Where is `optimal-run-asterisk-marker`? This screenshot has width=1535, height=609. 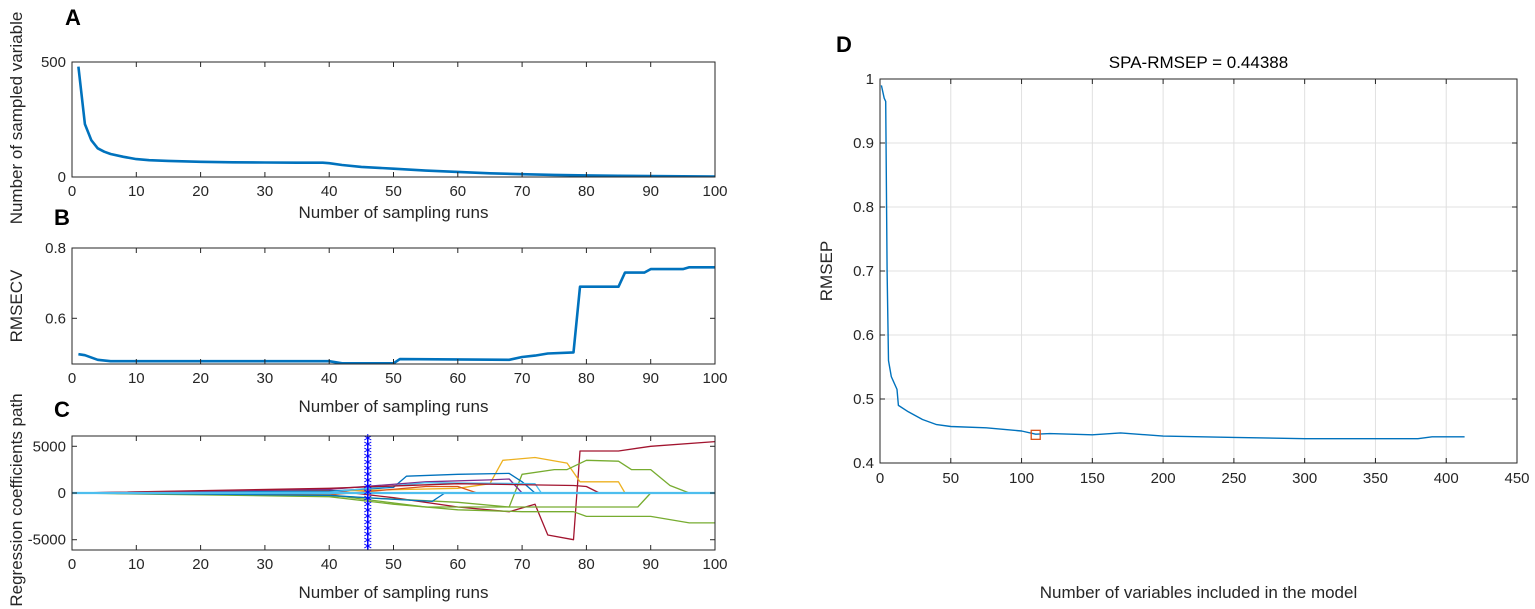 optimal-run-asterisk-marker is located at coordinates (368, 546).